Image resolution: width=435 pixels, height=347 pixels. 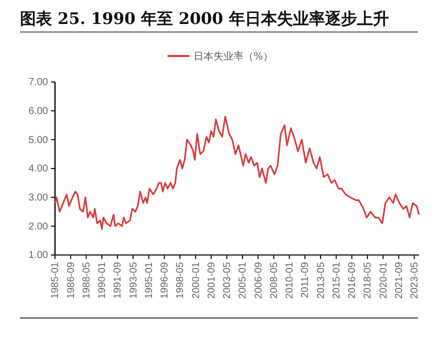 I want to click on x-tick-label: 1985-01, so click(x=56, y=280).